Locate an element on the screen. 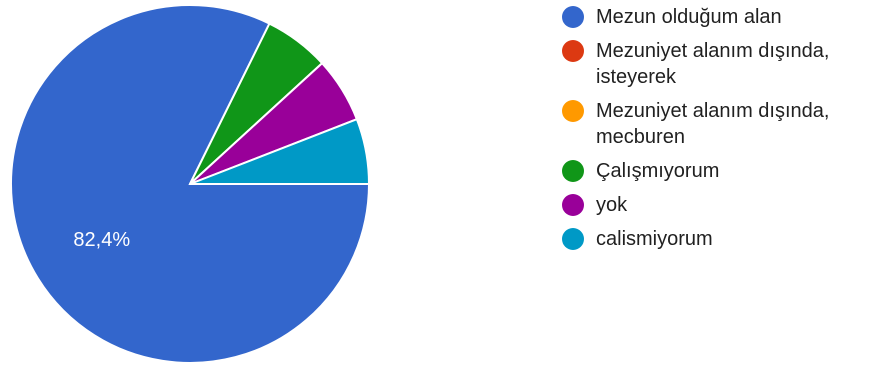  legend-label: Mezun olduğum alan is located at coordinates (689, 17).